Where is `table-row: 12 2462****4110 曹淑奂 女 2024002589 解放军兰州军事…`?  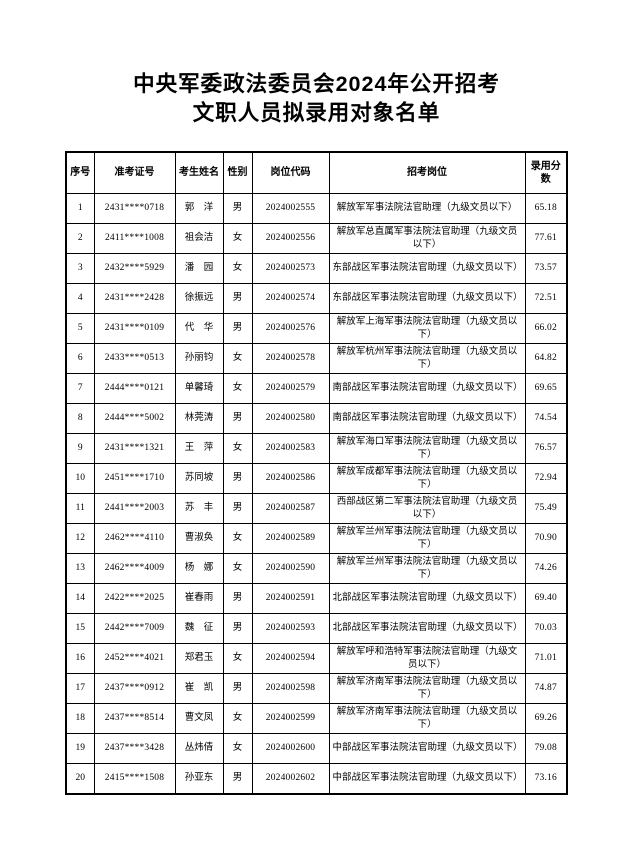
table-row: 12 2462****4110 曹淑奂 女 2024002589 解放军兰州军事… is located at coordinates (316, 539).